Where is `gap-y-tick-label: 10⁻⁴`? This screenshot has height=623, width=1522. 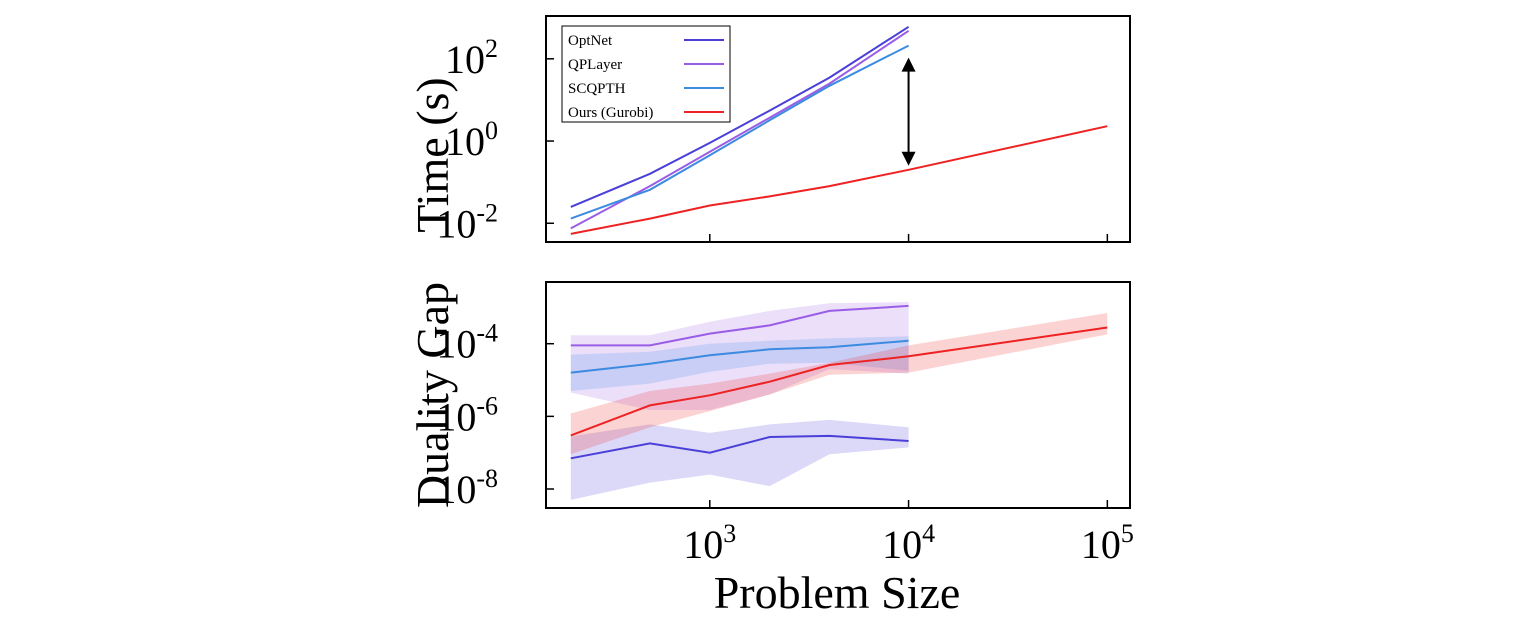 gap-y-tick-label: 10⁻⁴ is located at coordinates (467, 343).